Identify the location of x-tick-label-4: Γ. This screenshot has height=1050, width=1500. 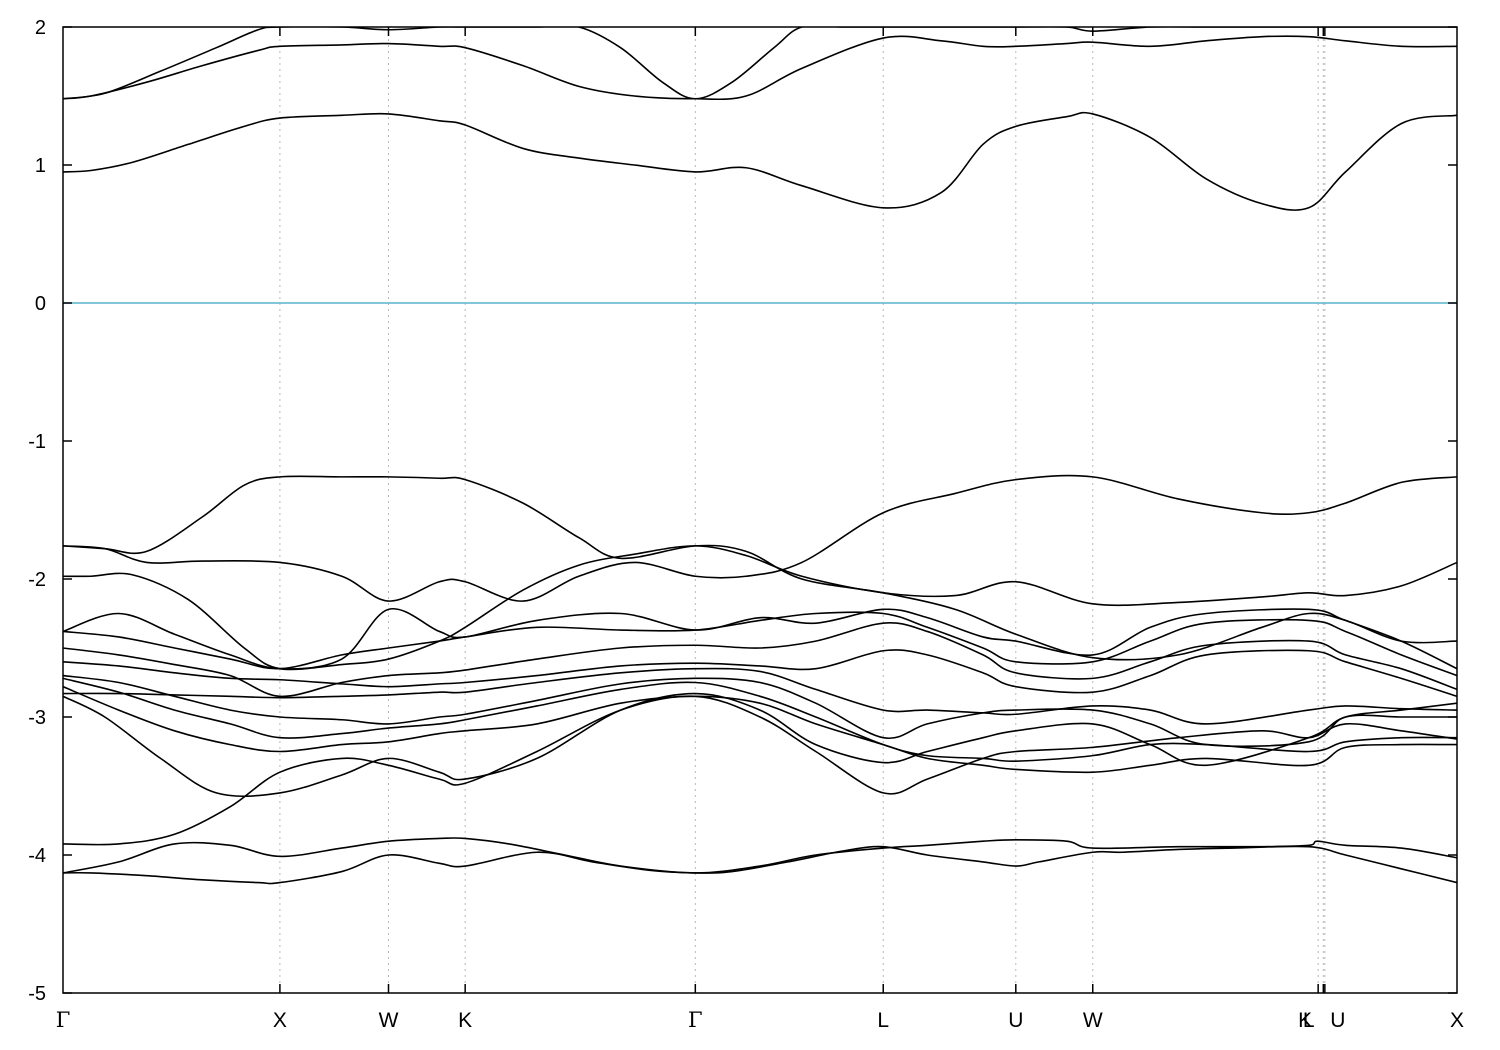
(695, 1020).